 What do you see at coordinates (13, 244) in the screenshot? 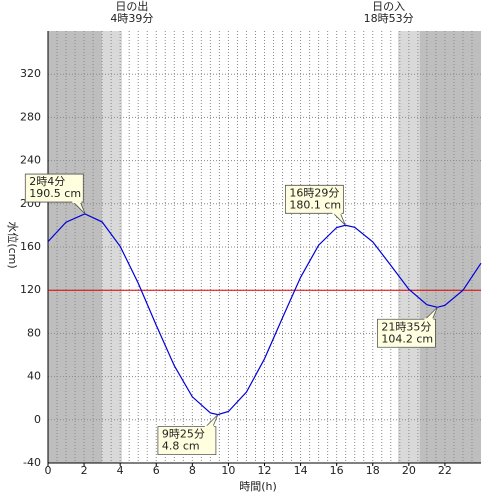
I see `y-axis-label: 水位(cm)` at bounding box center [13, 244].